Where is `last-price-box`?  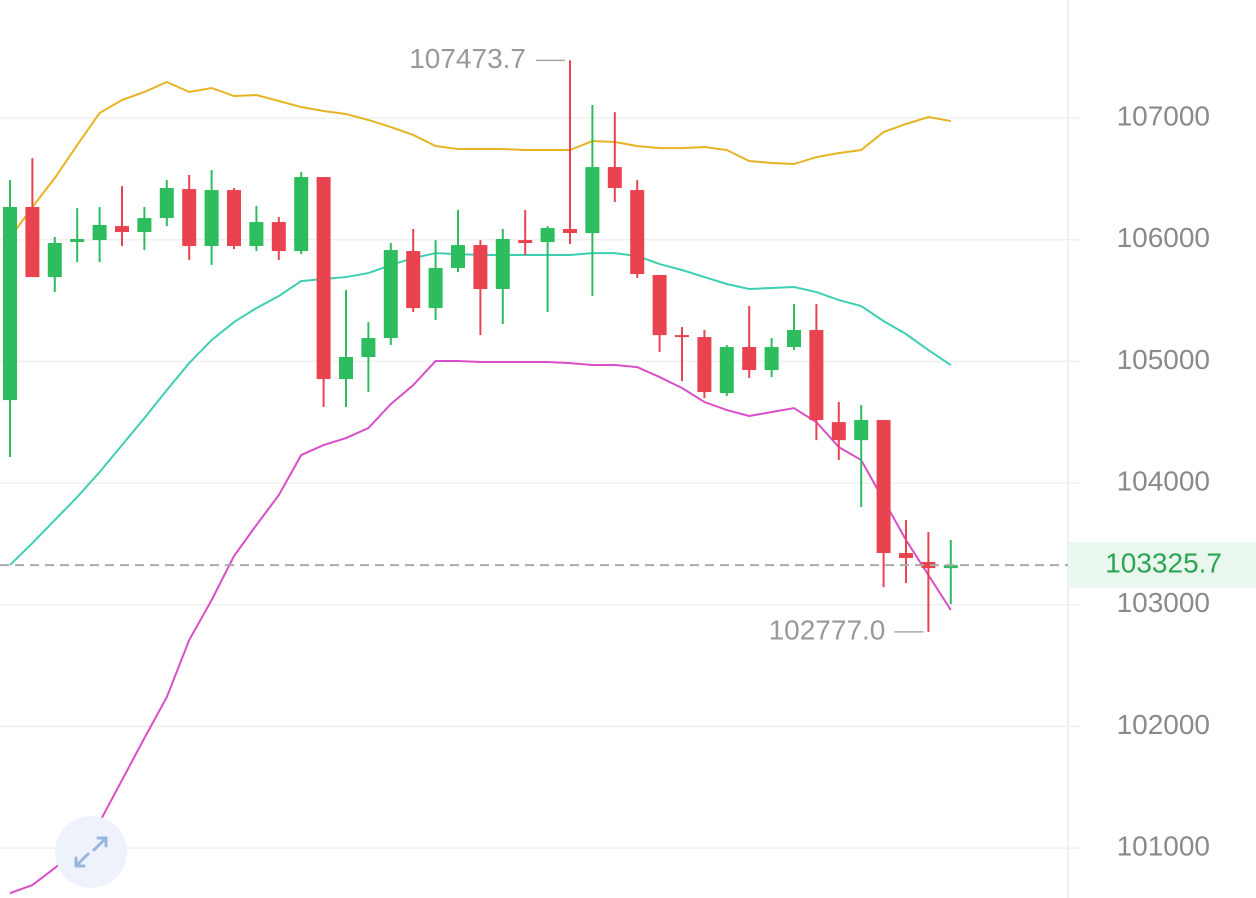 last-price-box is located at coordinates (1162, 565).